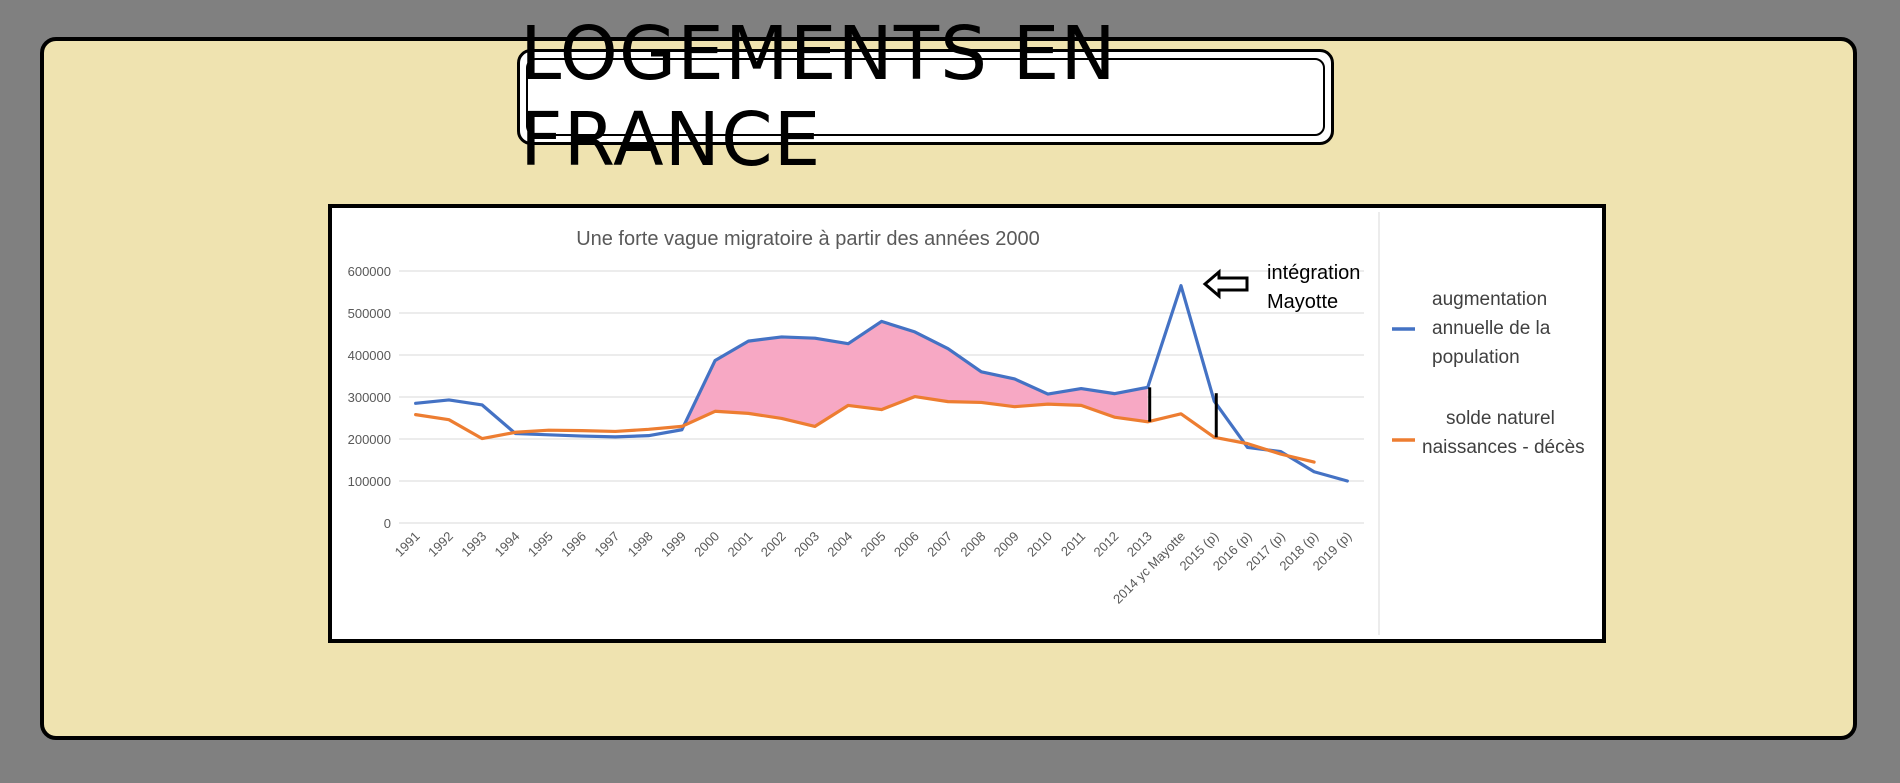 The width and height of the screenshot is (1900, 783). Describe the element at coordinates (1489, 299) in the screenshot. I see `legend-label-line: augmentation` at that location.